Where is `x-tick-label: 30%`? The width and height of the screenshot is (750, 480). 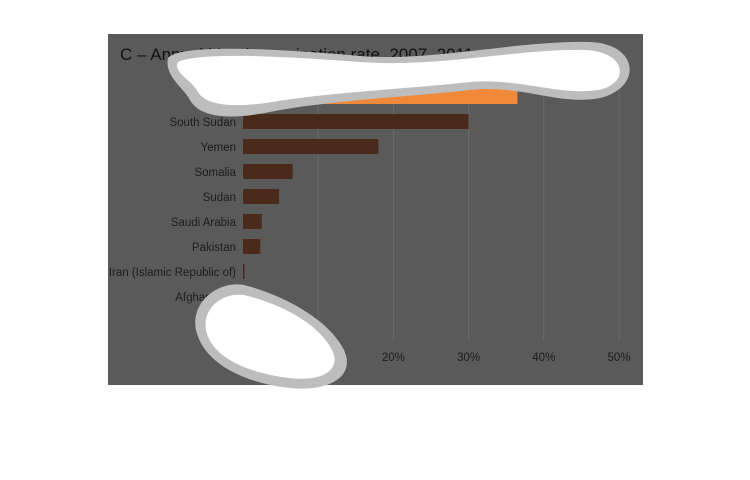 x-tick-label: 30% is located at coordinates (468, 358).